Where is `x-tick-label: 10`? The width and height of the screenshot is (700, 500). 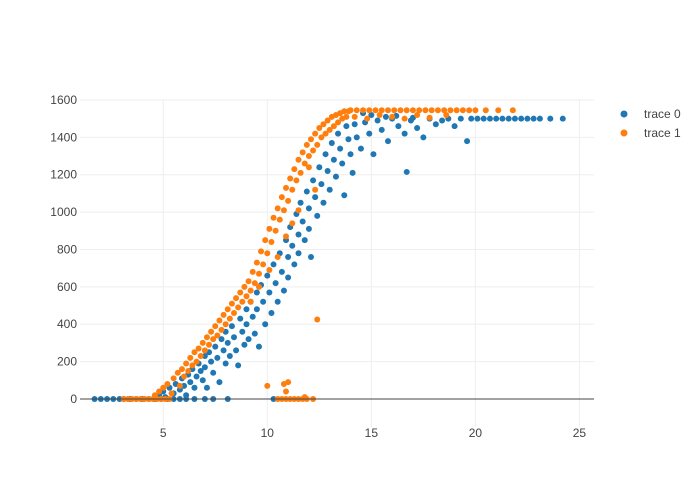 x-tick-label: 10 is located at coordinates (268, 433).